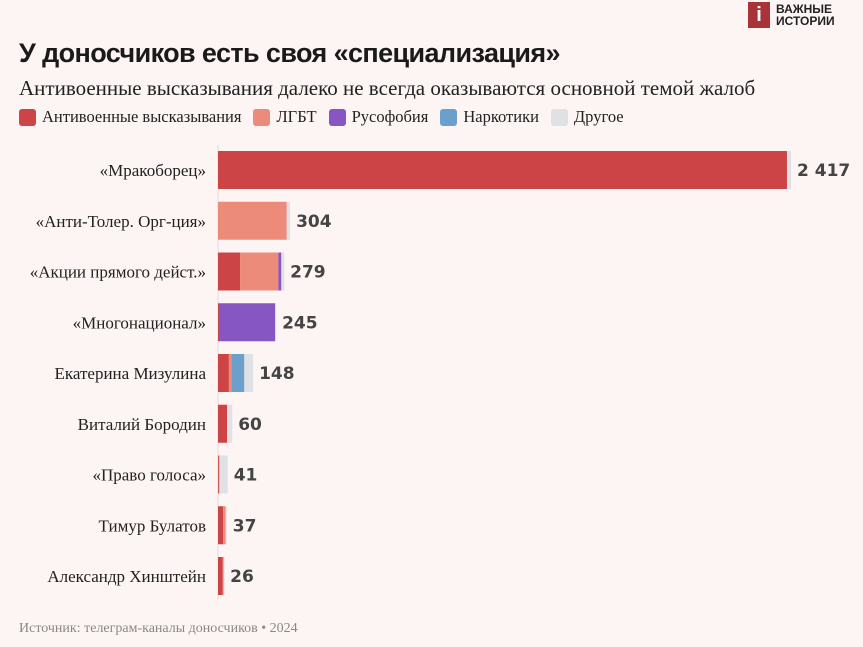 The image size is (863, 647). What do you see at coordinates (121, 221) in the screenshot?
I see `category-label: «Анти-Толер. Орг-ция»` at bounding box center [121, 221].